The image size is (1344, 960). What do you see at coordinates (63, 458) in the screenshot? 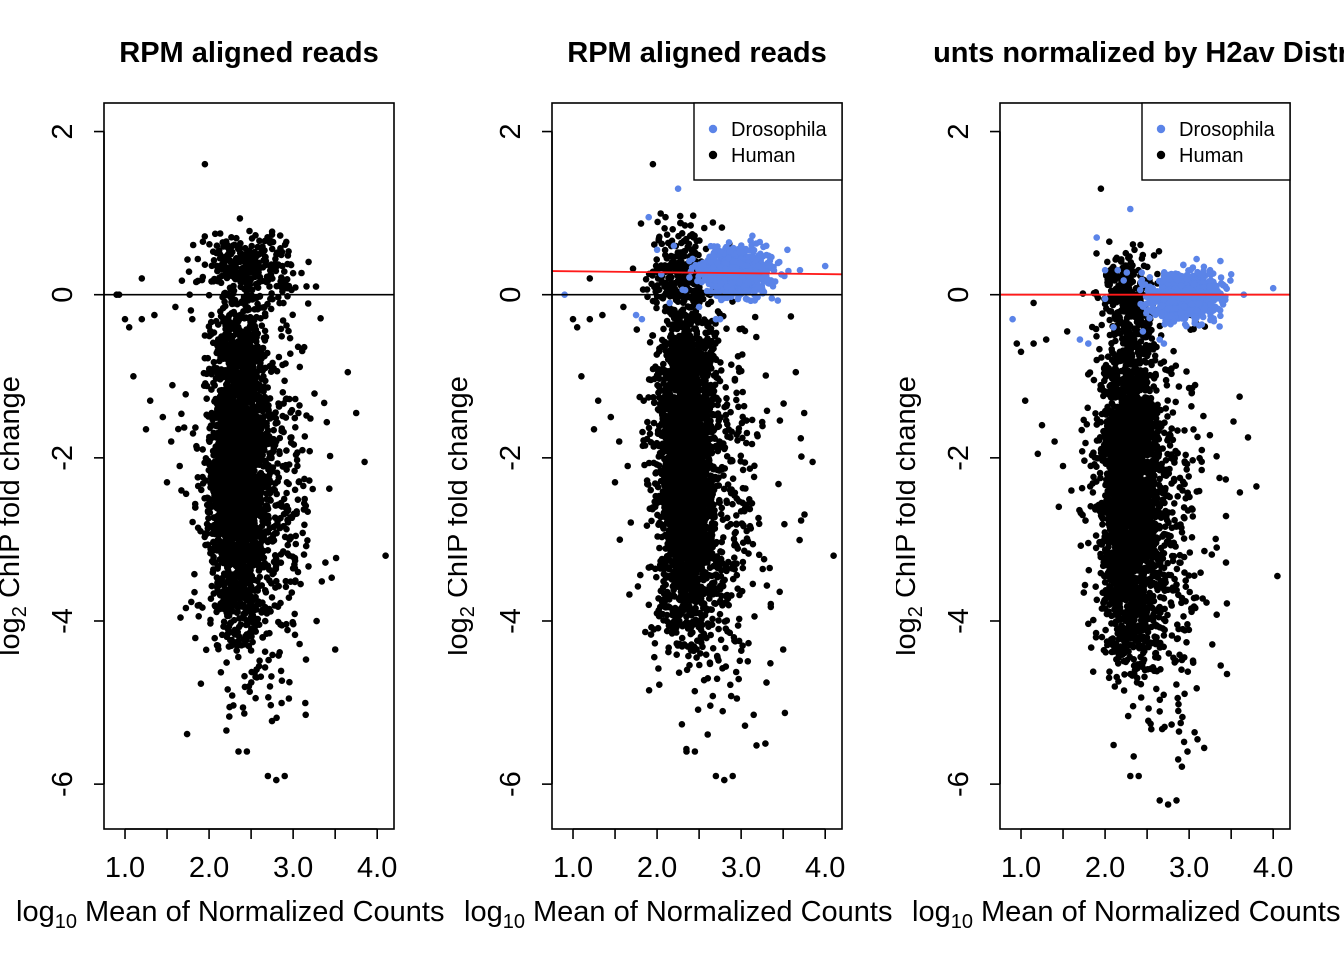
I see `y-tick-label: -2` at bounding box center [63, 458].